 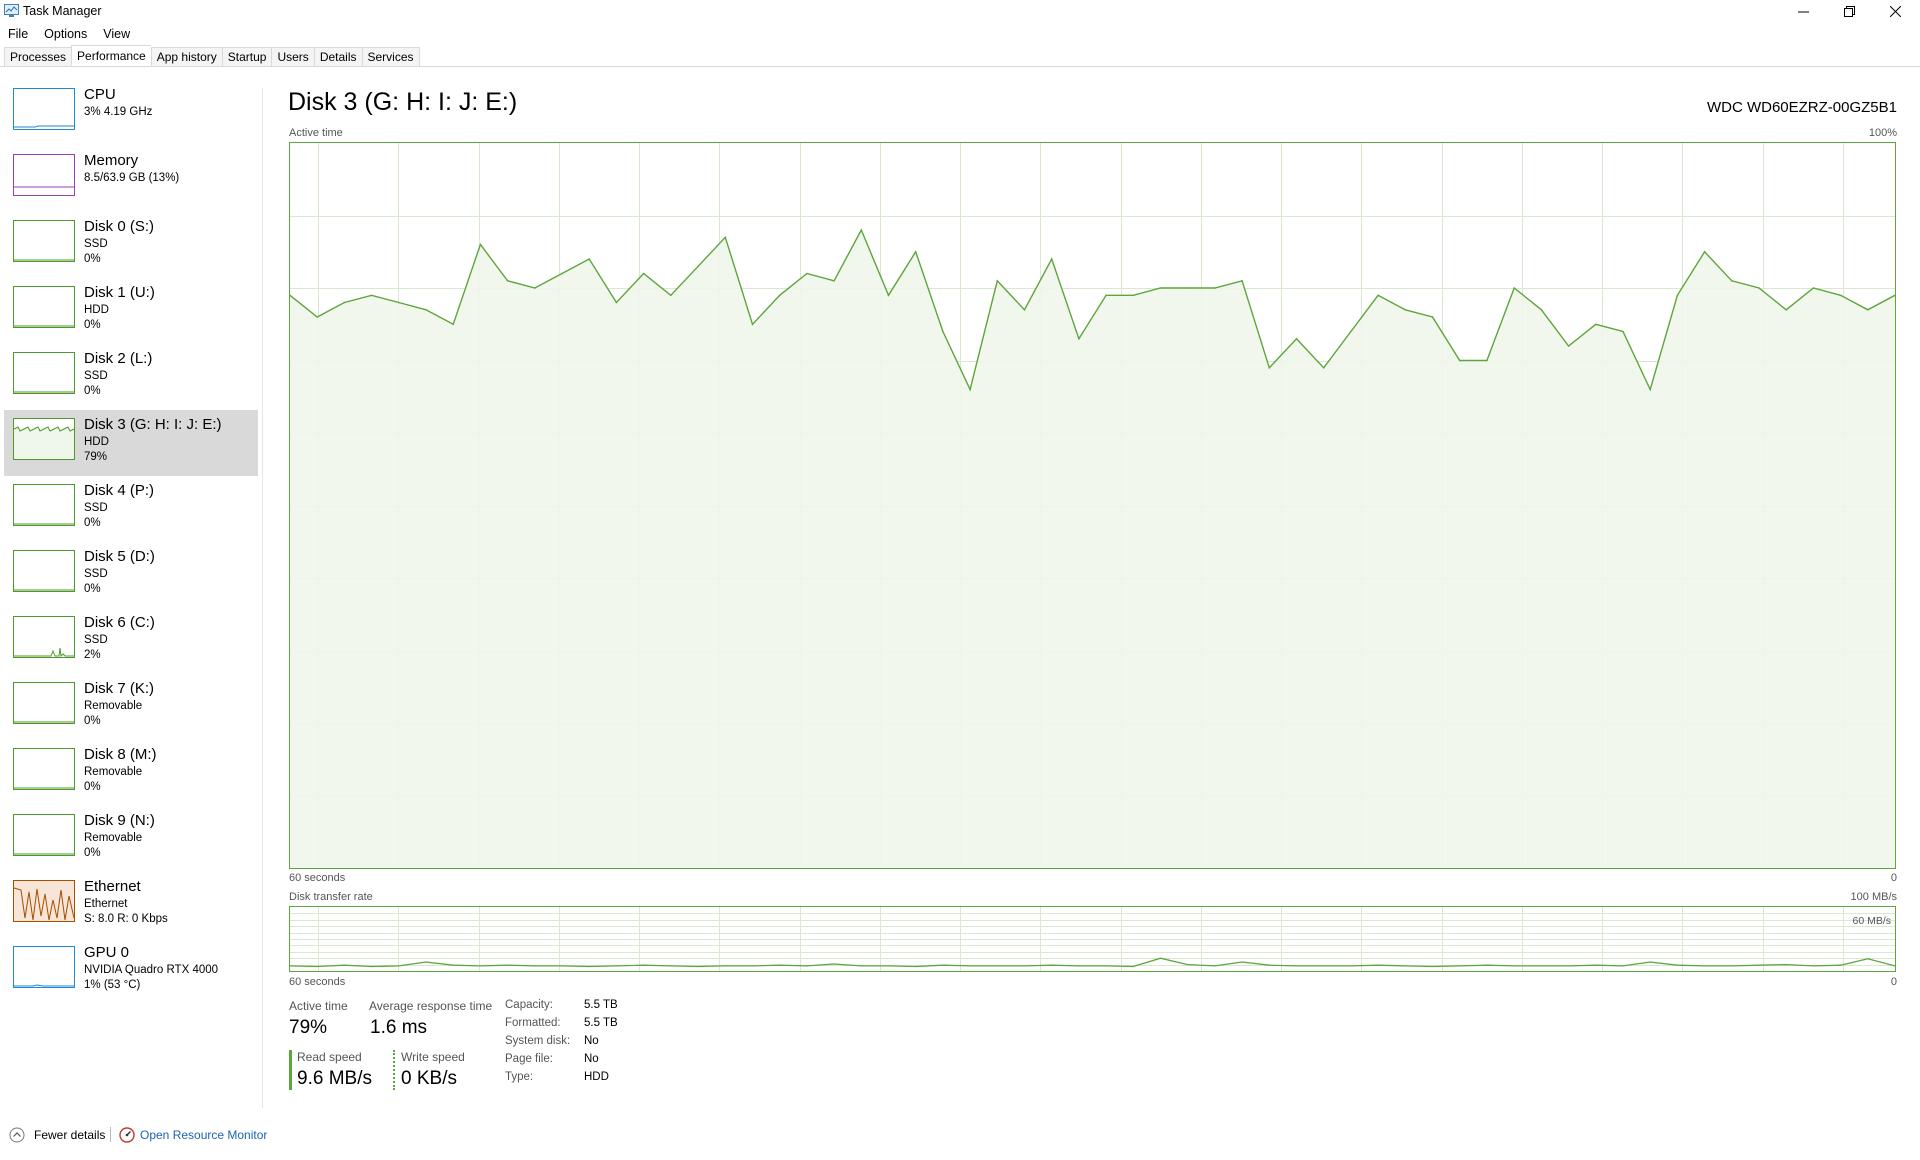 I want to click on sidebar-item-disk-8: Disk 8 (M:) Removable 0%, so click(x=131, y=773).